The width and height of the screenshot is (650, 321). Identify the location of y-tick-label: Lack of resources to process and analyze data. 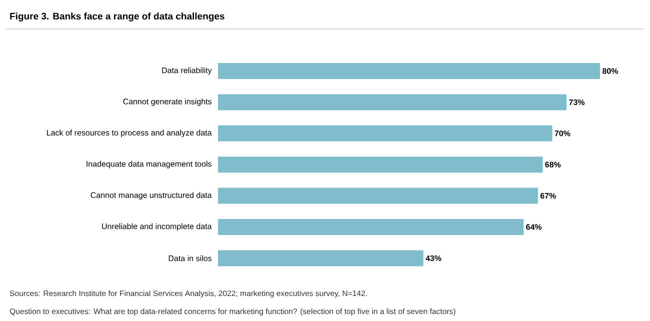
(129, 134).